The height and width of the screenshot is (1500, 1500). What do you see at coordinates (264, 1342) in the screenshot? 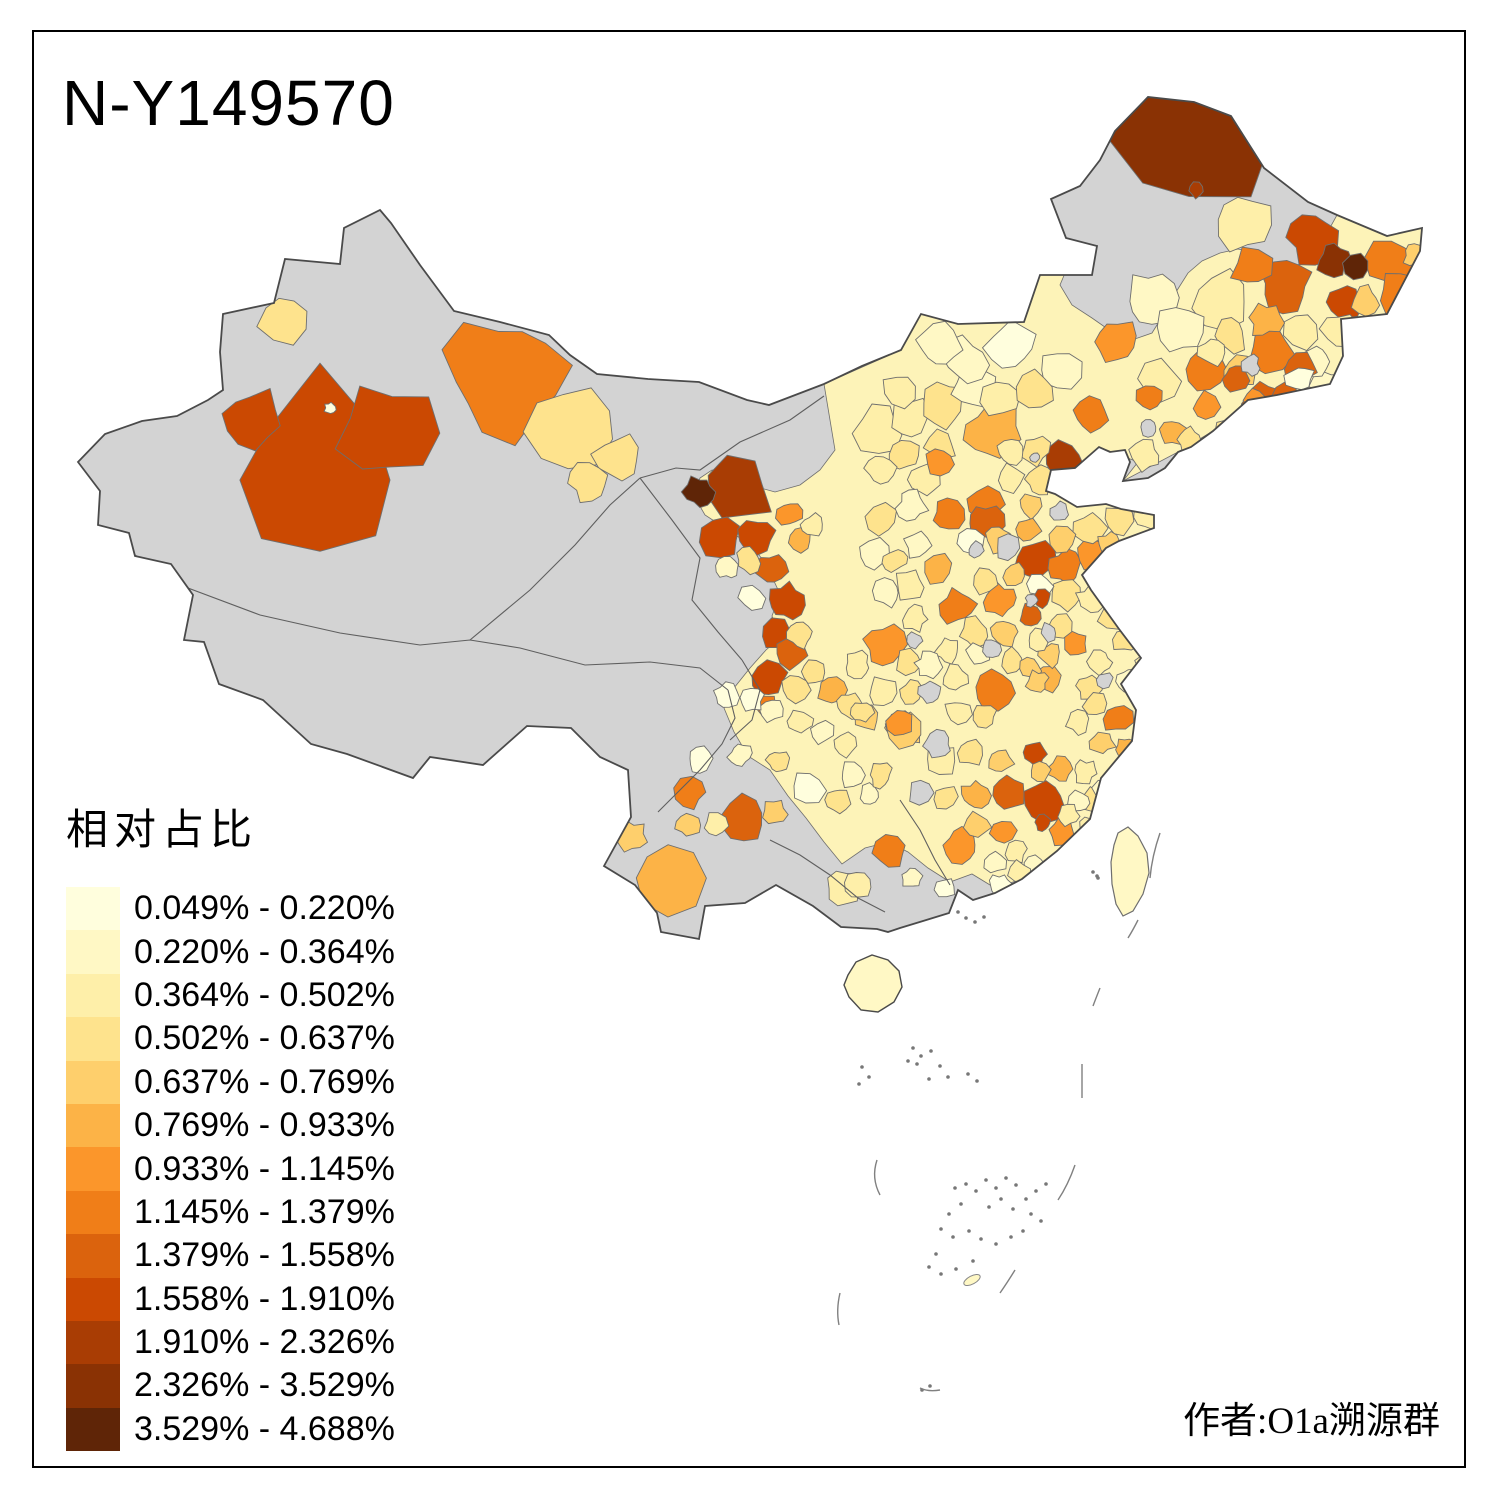
I see `legend-class-label: 1.910% - 2.326%` at bounding box center [264, 1342].